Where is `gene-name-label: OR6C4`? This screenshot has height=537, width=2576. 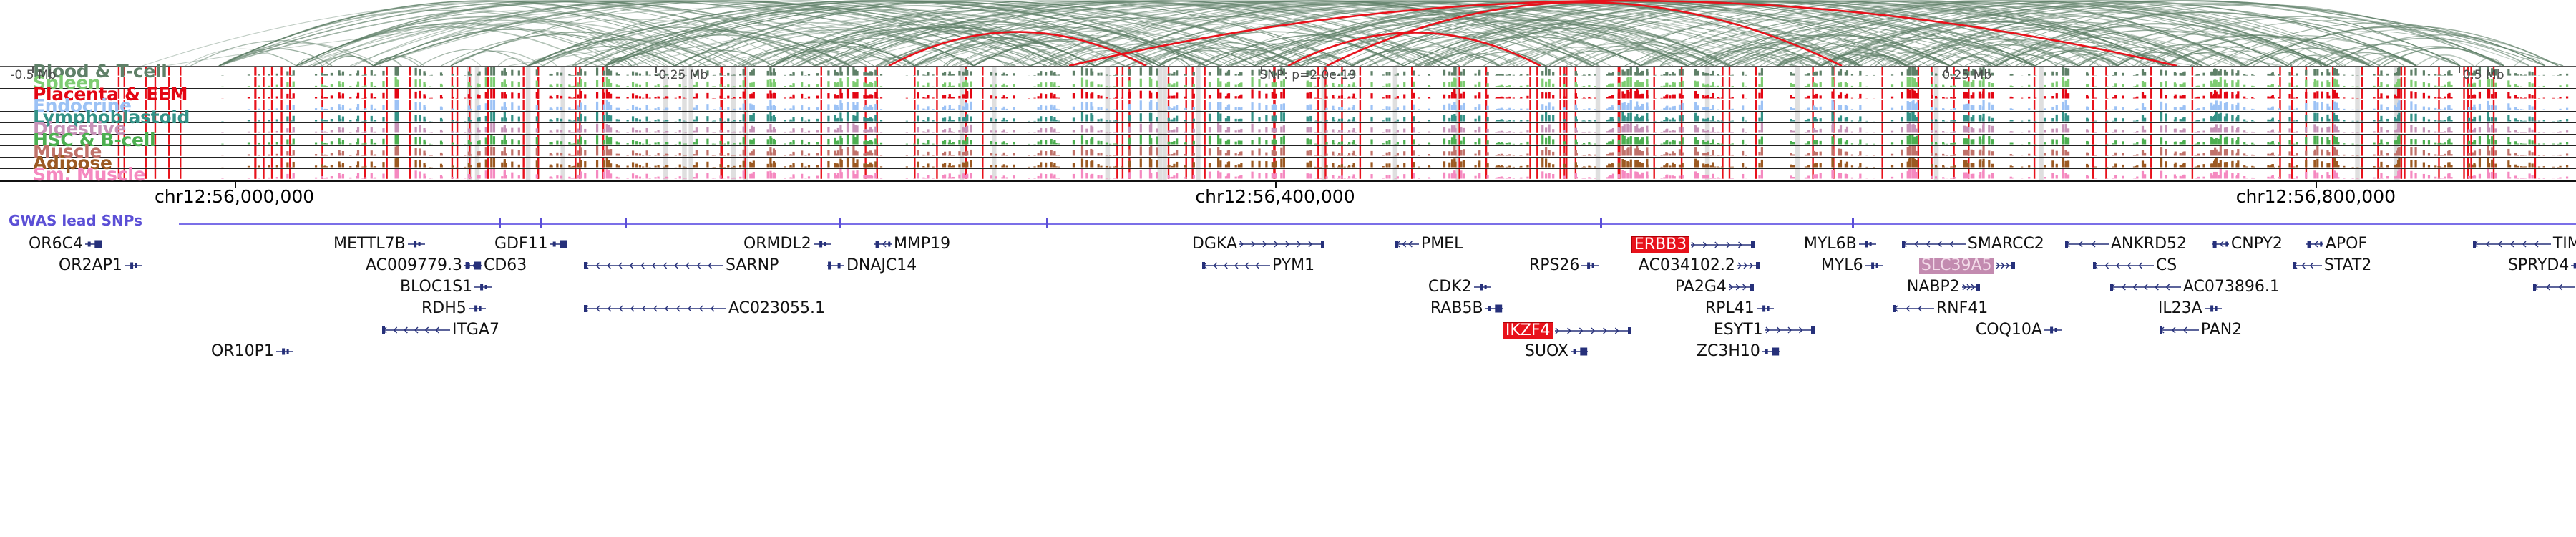
gene-name-label: OR6C4 is located at coordinates (55, 244).